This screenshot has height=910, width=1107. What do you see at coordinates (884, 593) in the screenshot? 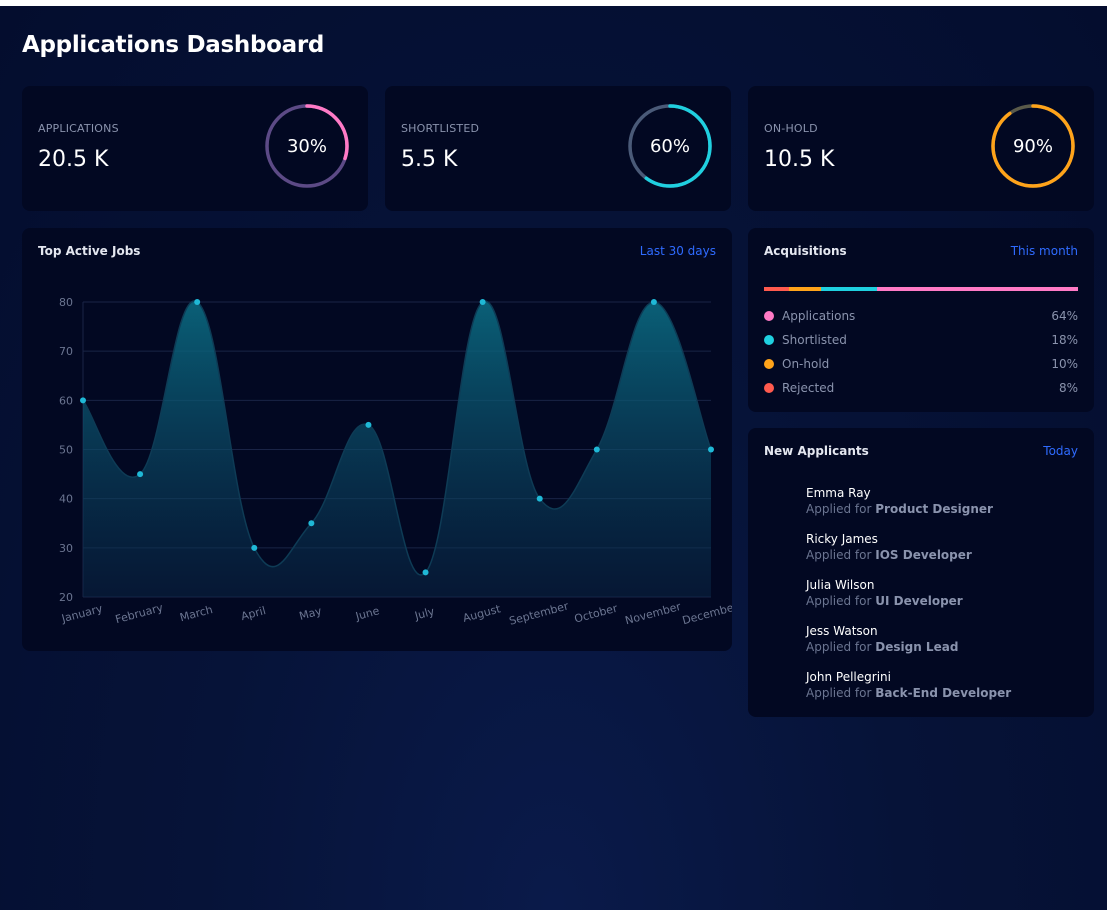
I see `applicant-item: Julia Wilson Applied for UI Developer` at bounding box center [884, 593].